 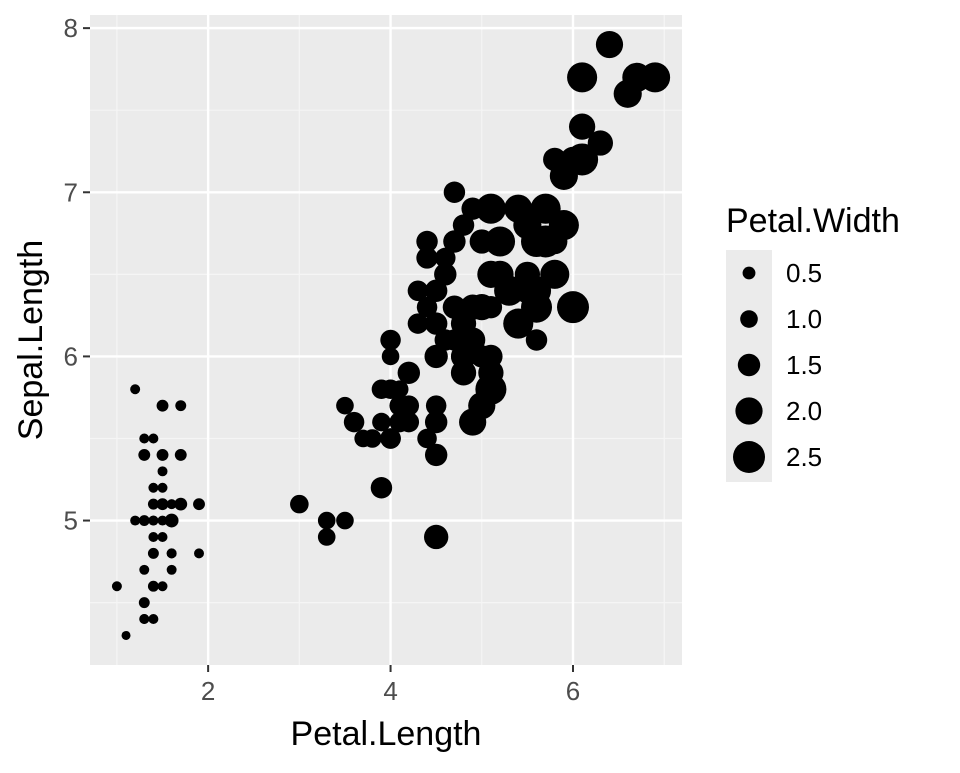 What do you see at coordinates (31, 340) in the screenshot?
I see `y-axis-title: Sepal.Length` at bounding box center [31, 340].